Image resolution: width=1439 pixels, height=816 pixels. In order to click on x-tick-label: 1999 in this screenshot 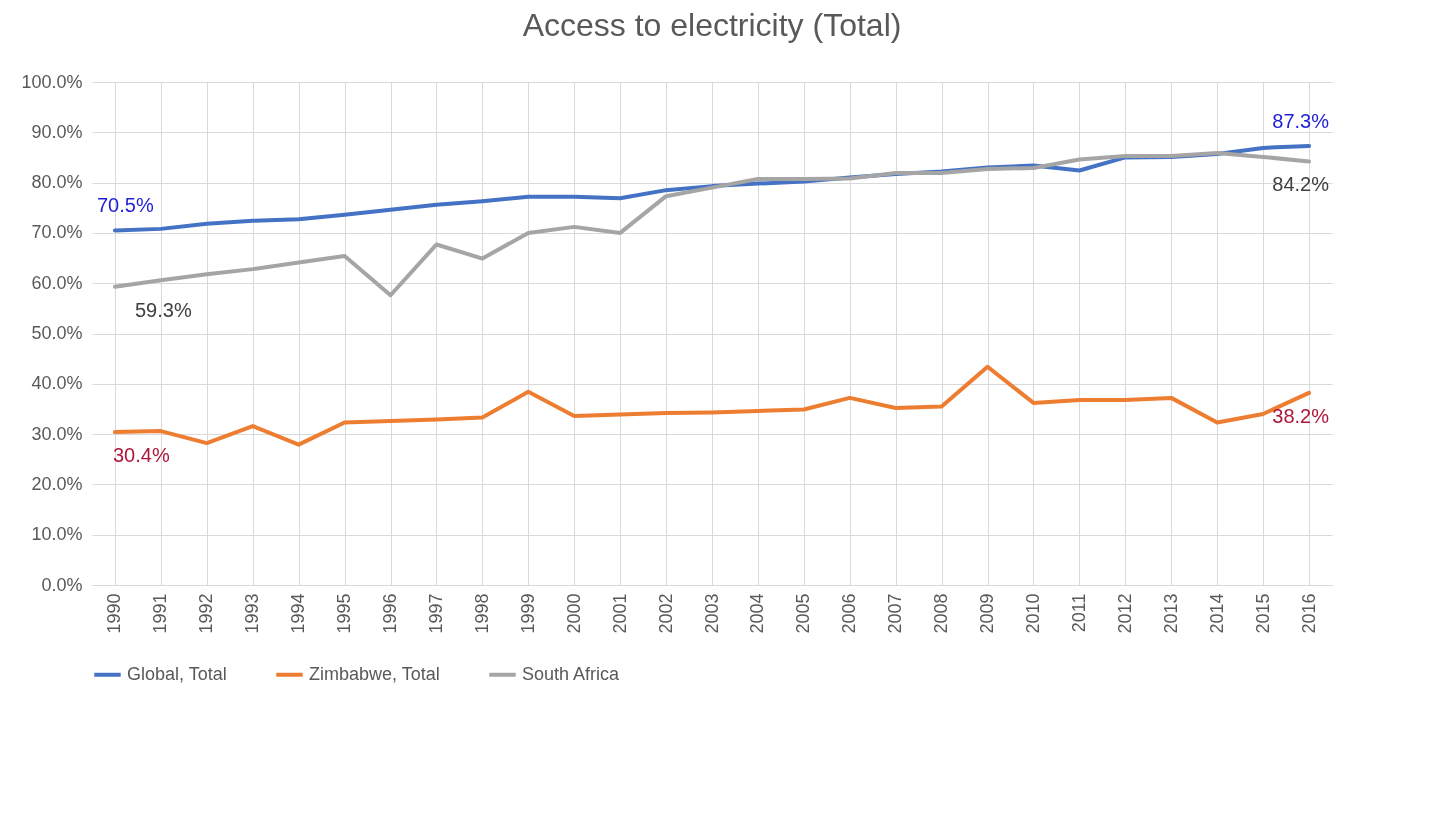, I will do `click(527, 613)`.